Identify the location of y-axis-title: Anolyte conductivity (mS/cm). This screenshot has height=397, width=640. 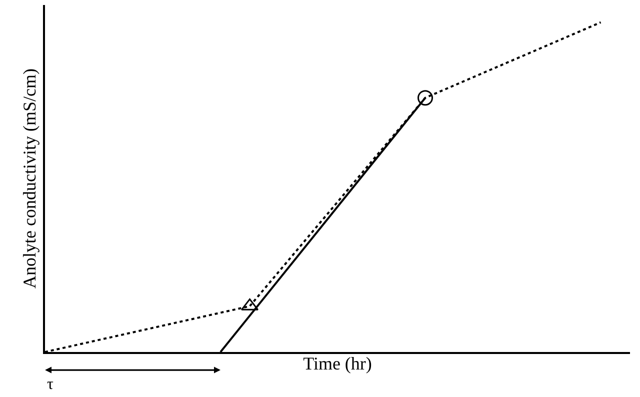
(30, 178).